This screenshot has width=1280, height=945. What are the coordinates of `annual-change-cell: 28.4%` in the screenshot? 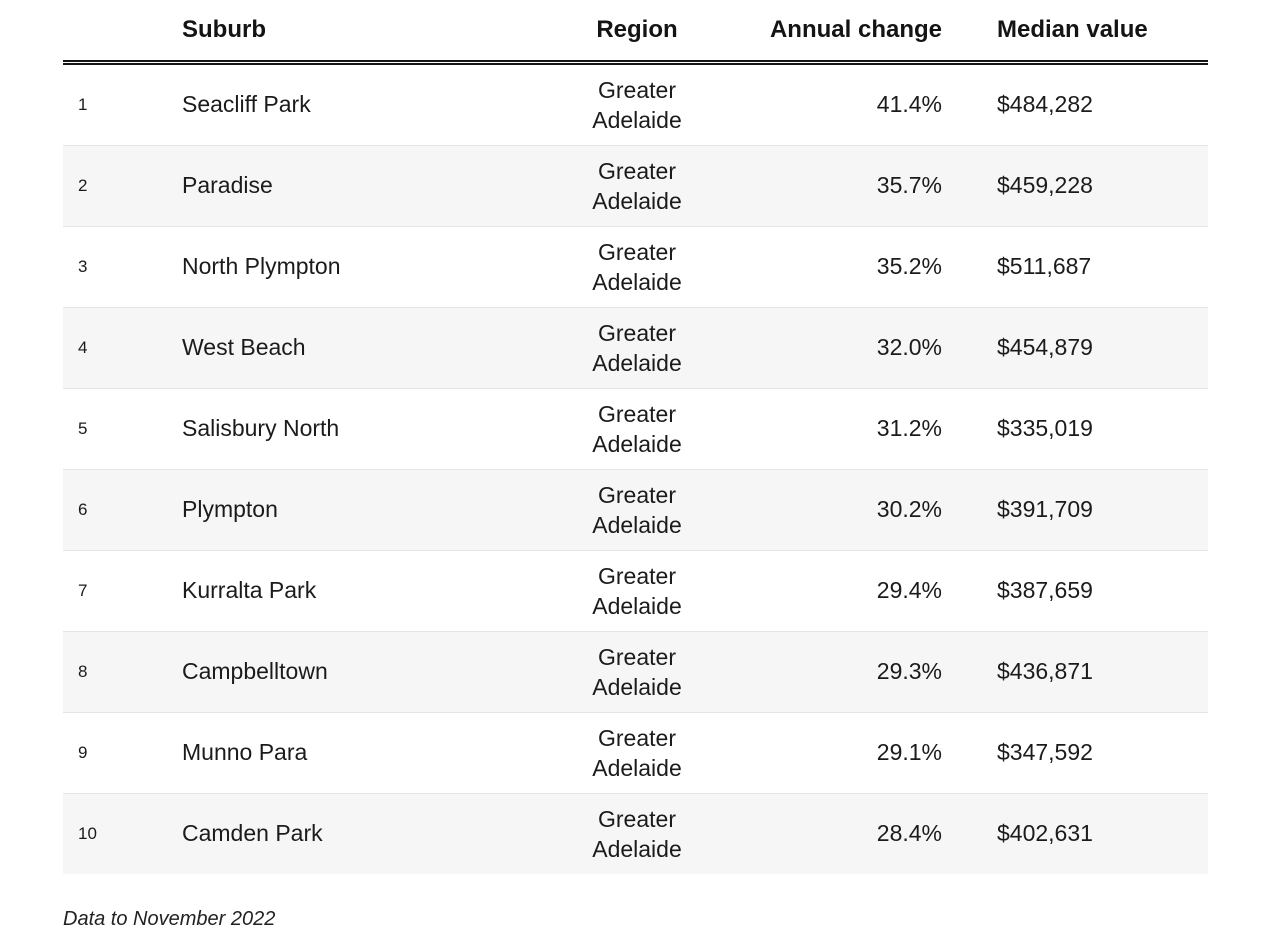 It's located at (824, 833).